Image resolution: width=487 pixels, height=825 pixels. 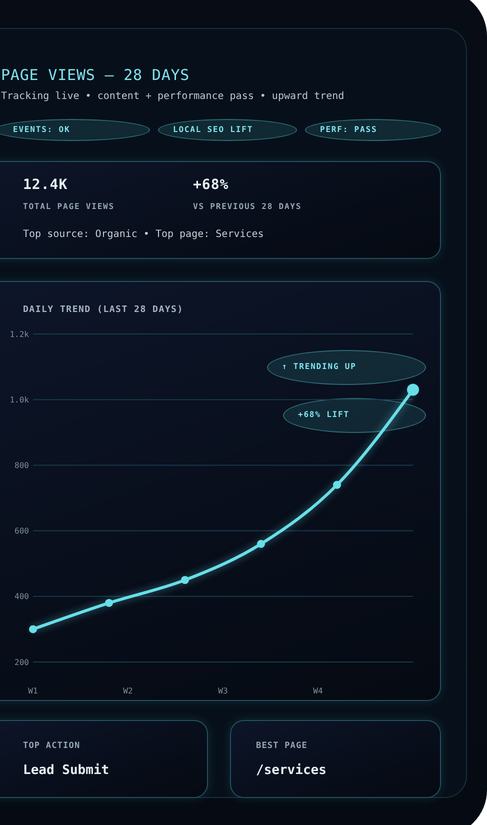 What do you see at coordinates (291, 771) in the screenshot?
I see `text: /services` at bounding box center [291, 771].